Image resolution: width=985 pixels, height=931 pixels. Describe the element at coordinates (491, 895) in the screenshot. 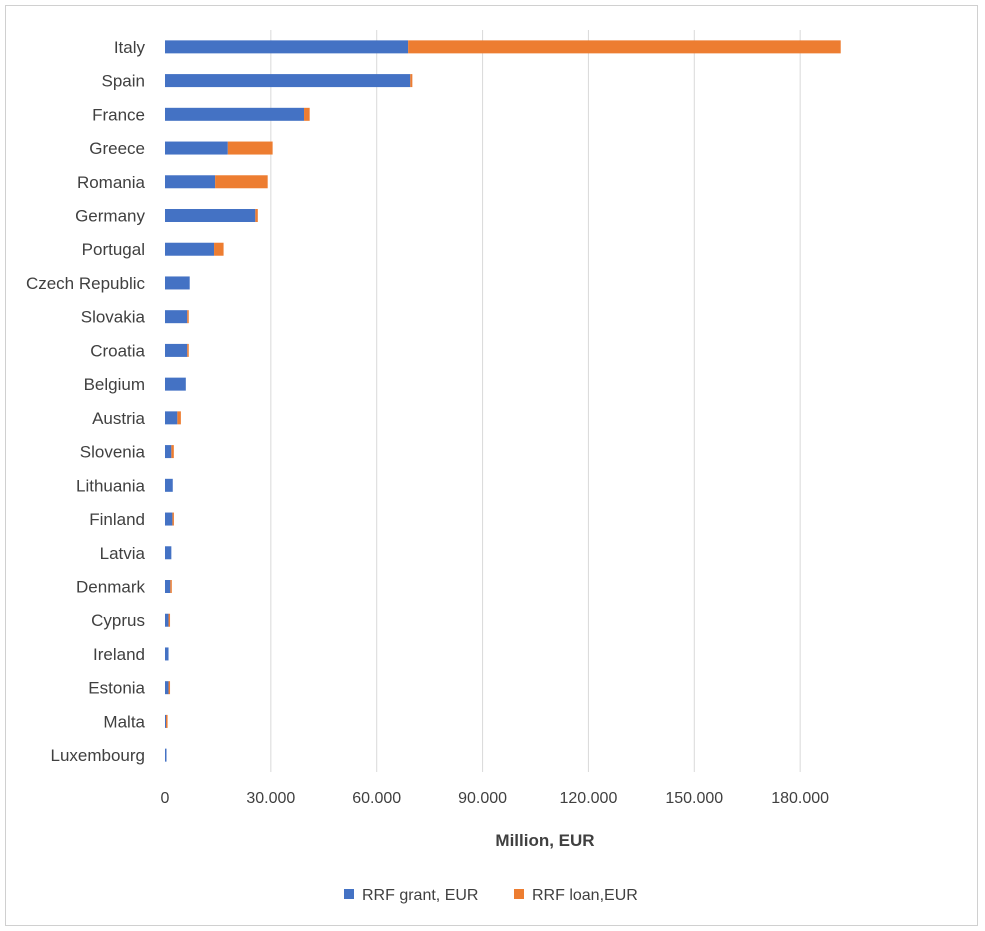

I see `legend: RRF grant, EUR RRF loan,EUR` at that location.